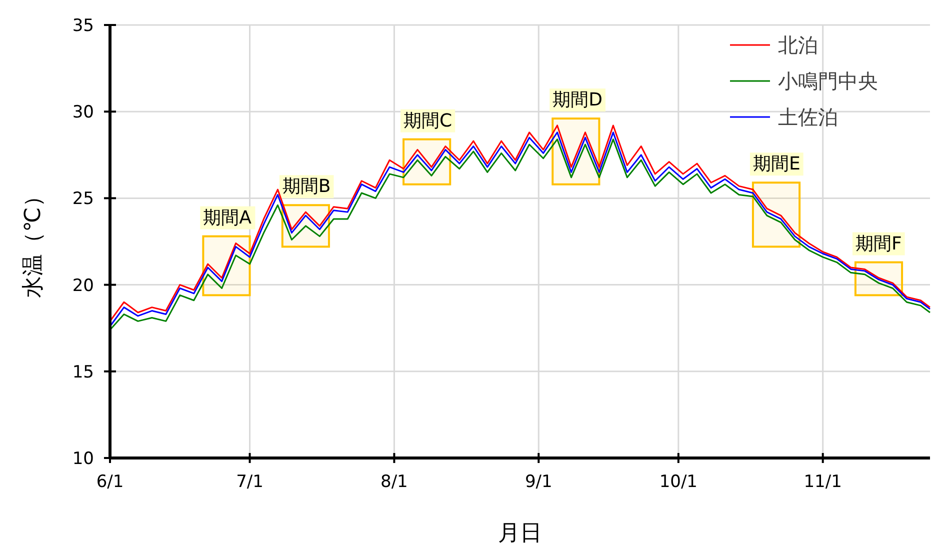 This screenshot has width=937, height=546. What do you see at coordinates (394, 482) in the screenshot?
I see `x-tick-label: 8/1` at bounding box center [394, 482].